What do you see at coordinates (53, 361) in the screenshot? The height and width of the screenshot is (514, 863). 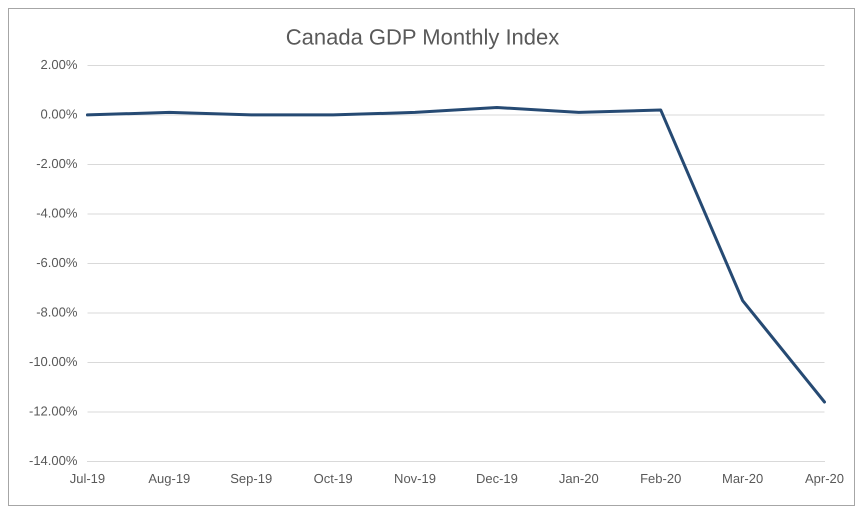 I see `y-tick-label: -10.00%` at bounding box center [53, 361].